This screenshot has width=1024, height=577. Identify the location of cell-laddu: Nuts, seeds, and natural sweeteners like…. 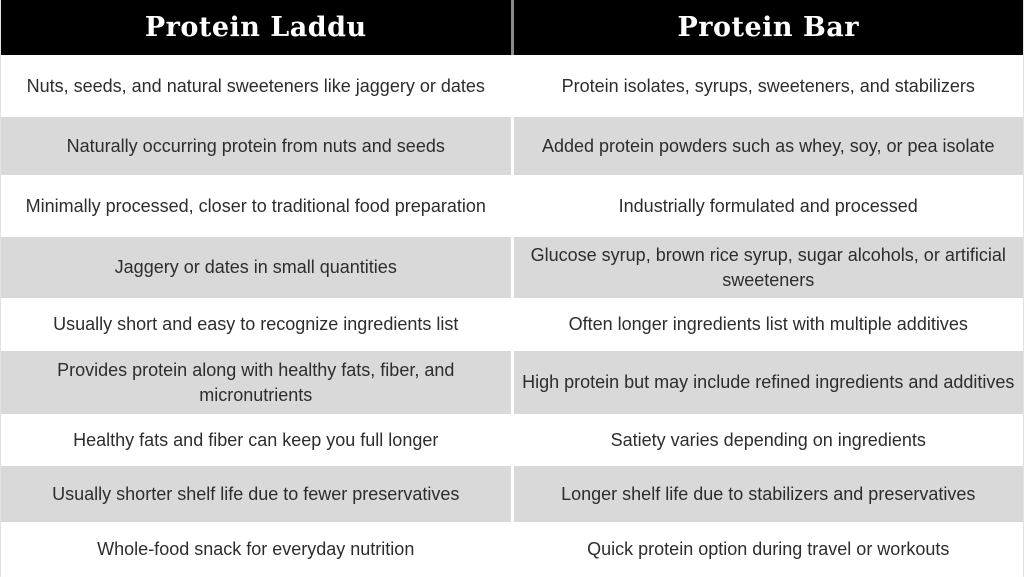
(256, 86).